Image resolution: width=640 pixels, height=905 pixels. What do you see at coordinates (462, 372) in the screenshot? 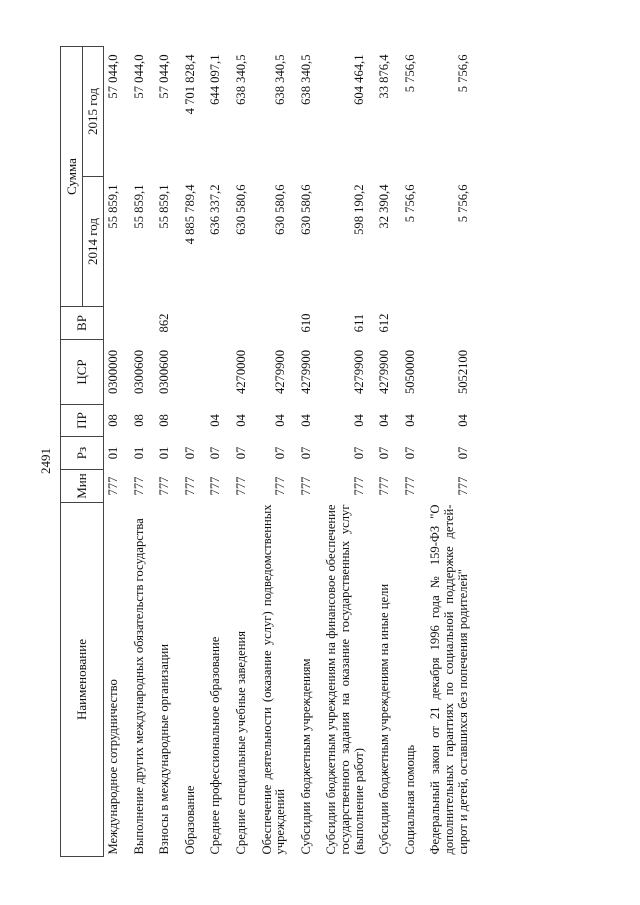
I see `cell-csr: 5052100` at bounding box center [462, 372].